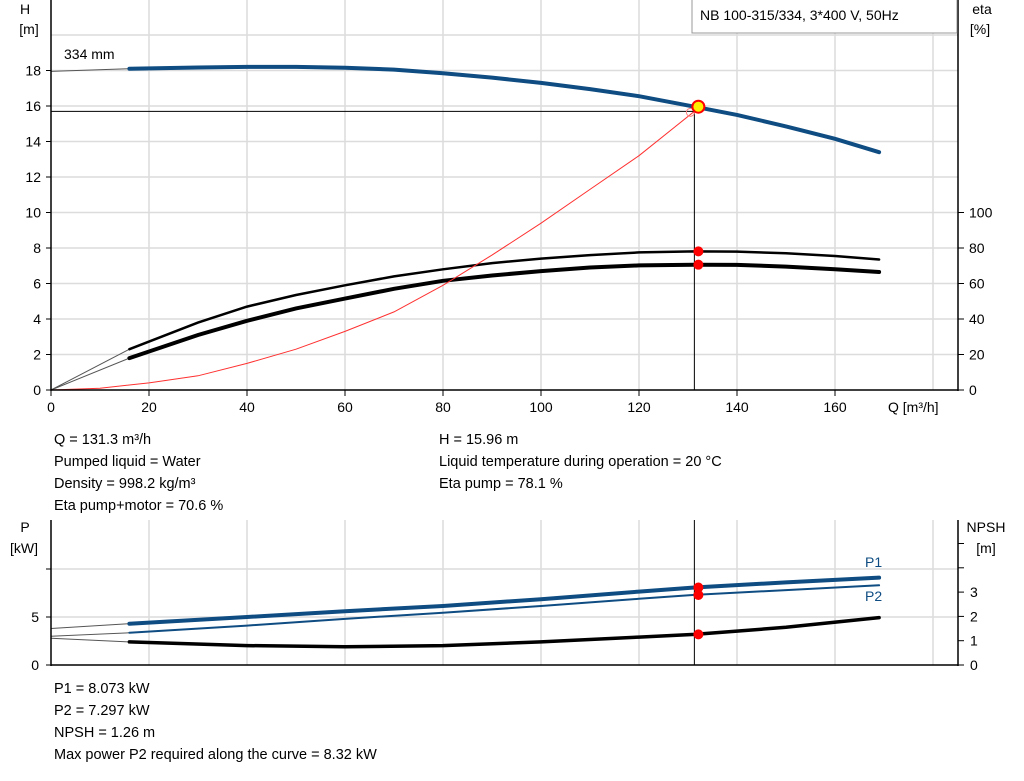  I want to click on q-tick-label: 160, so click(835, 407).